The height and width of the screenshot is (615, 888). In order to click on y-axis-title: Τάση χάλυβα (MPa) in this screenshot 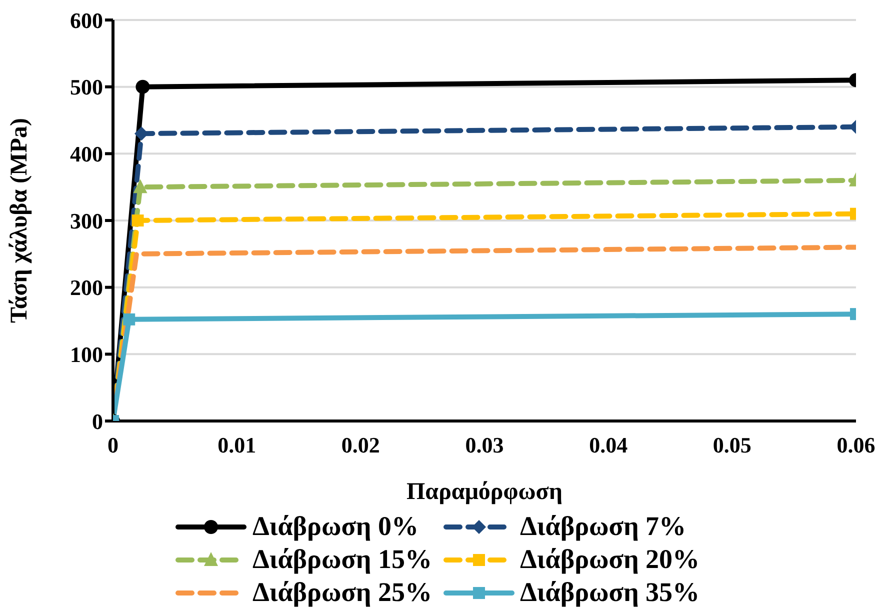, I will do `click(19, 220)`.